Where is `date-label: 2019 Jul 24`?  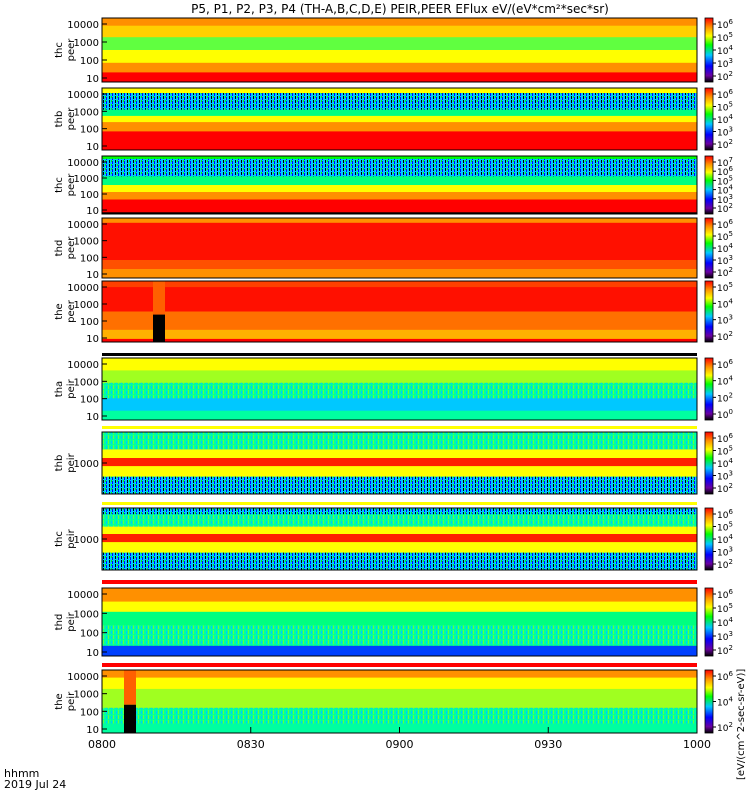 date-label: 2019 Jul 24 is located at coordinates (35, 784).